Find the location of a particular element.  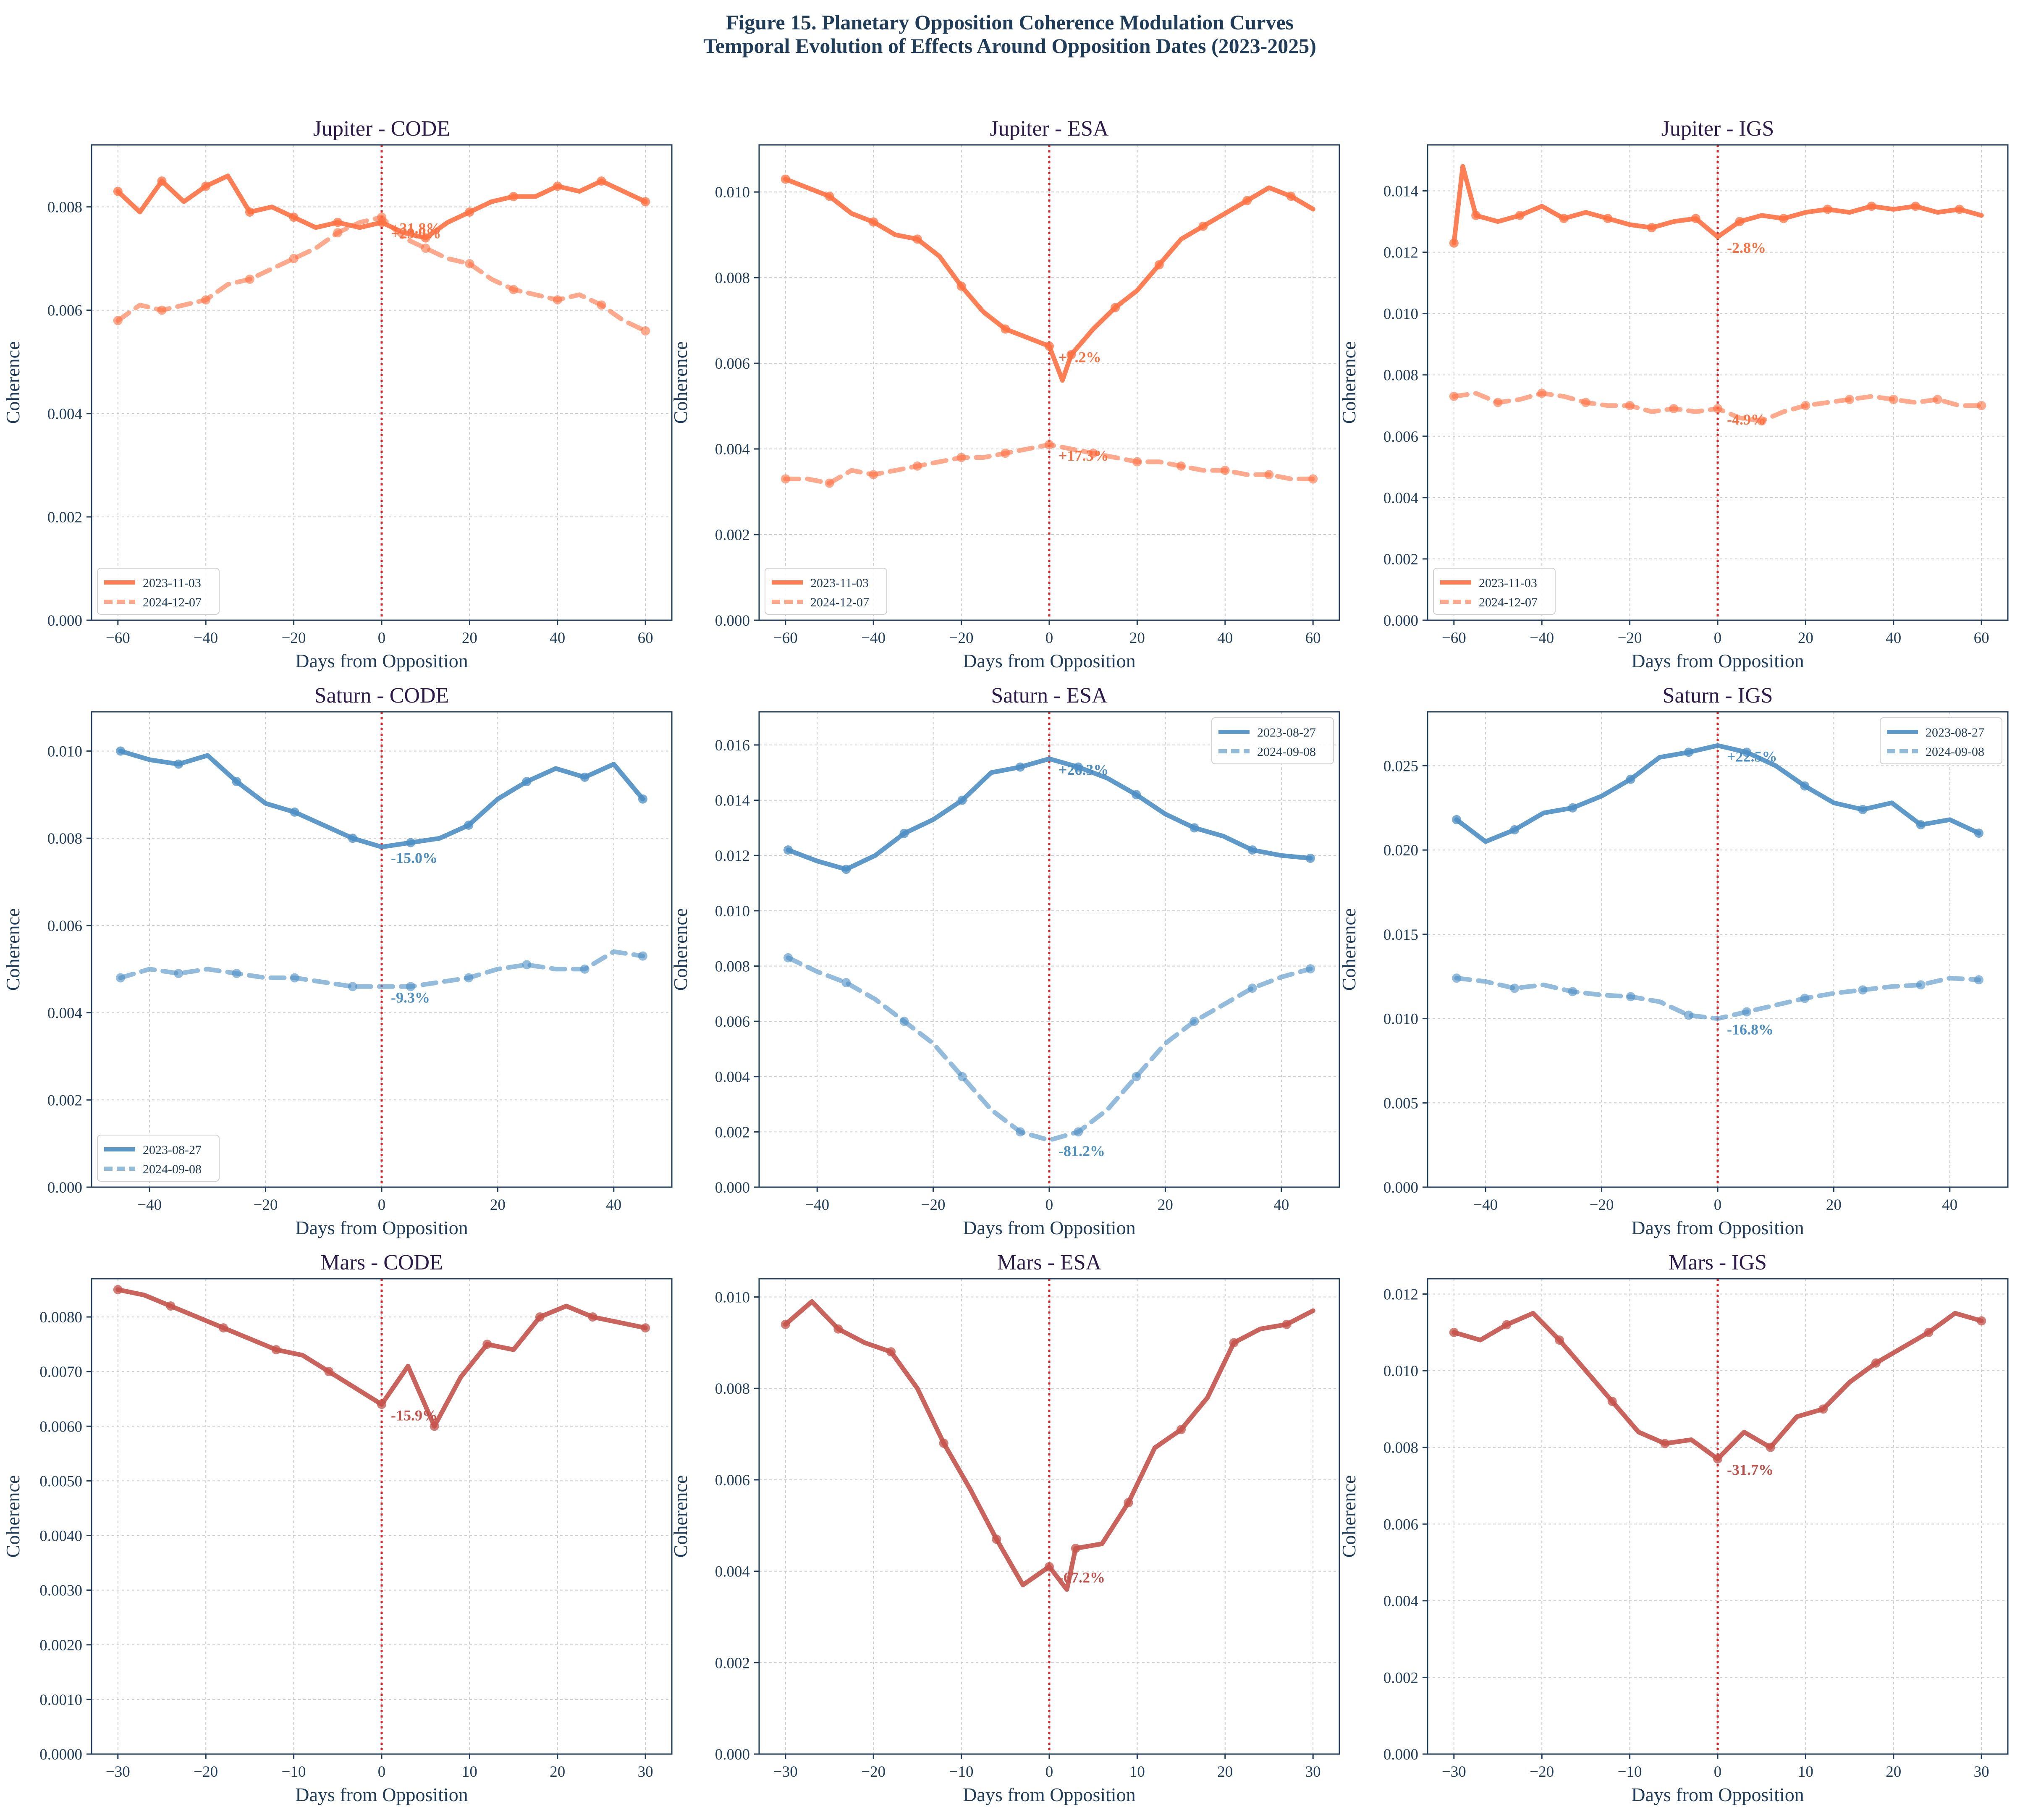

y-tick-label: 0.0060 is located at coordinates (60, 1426).